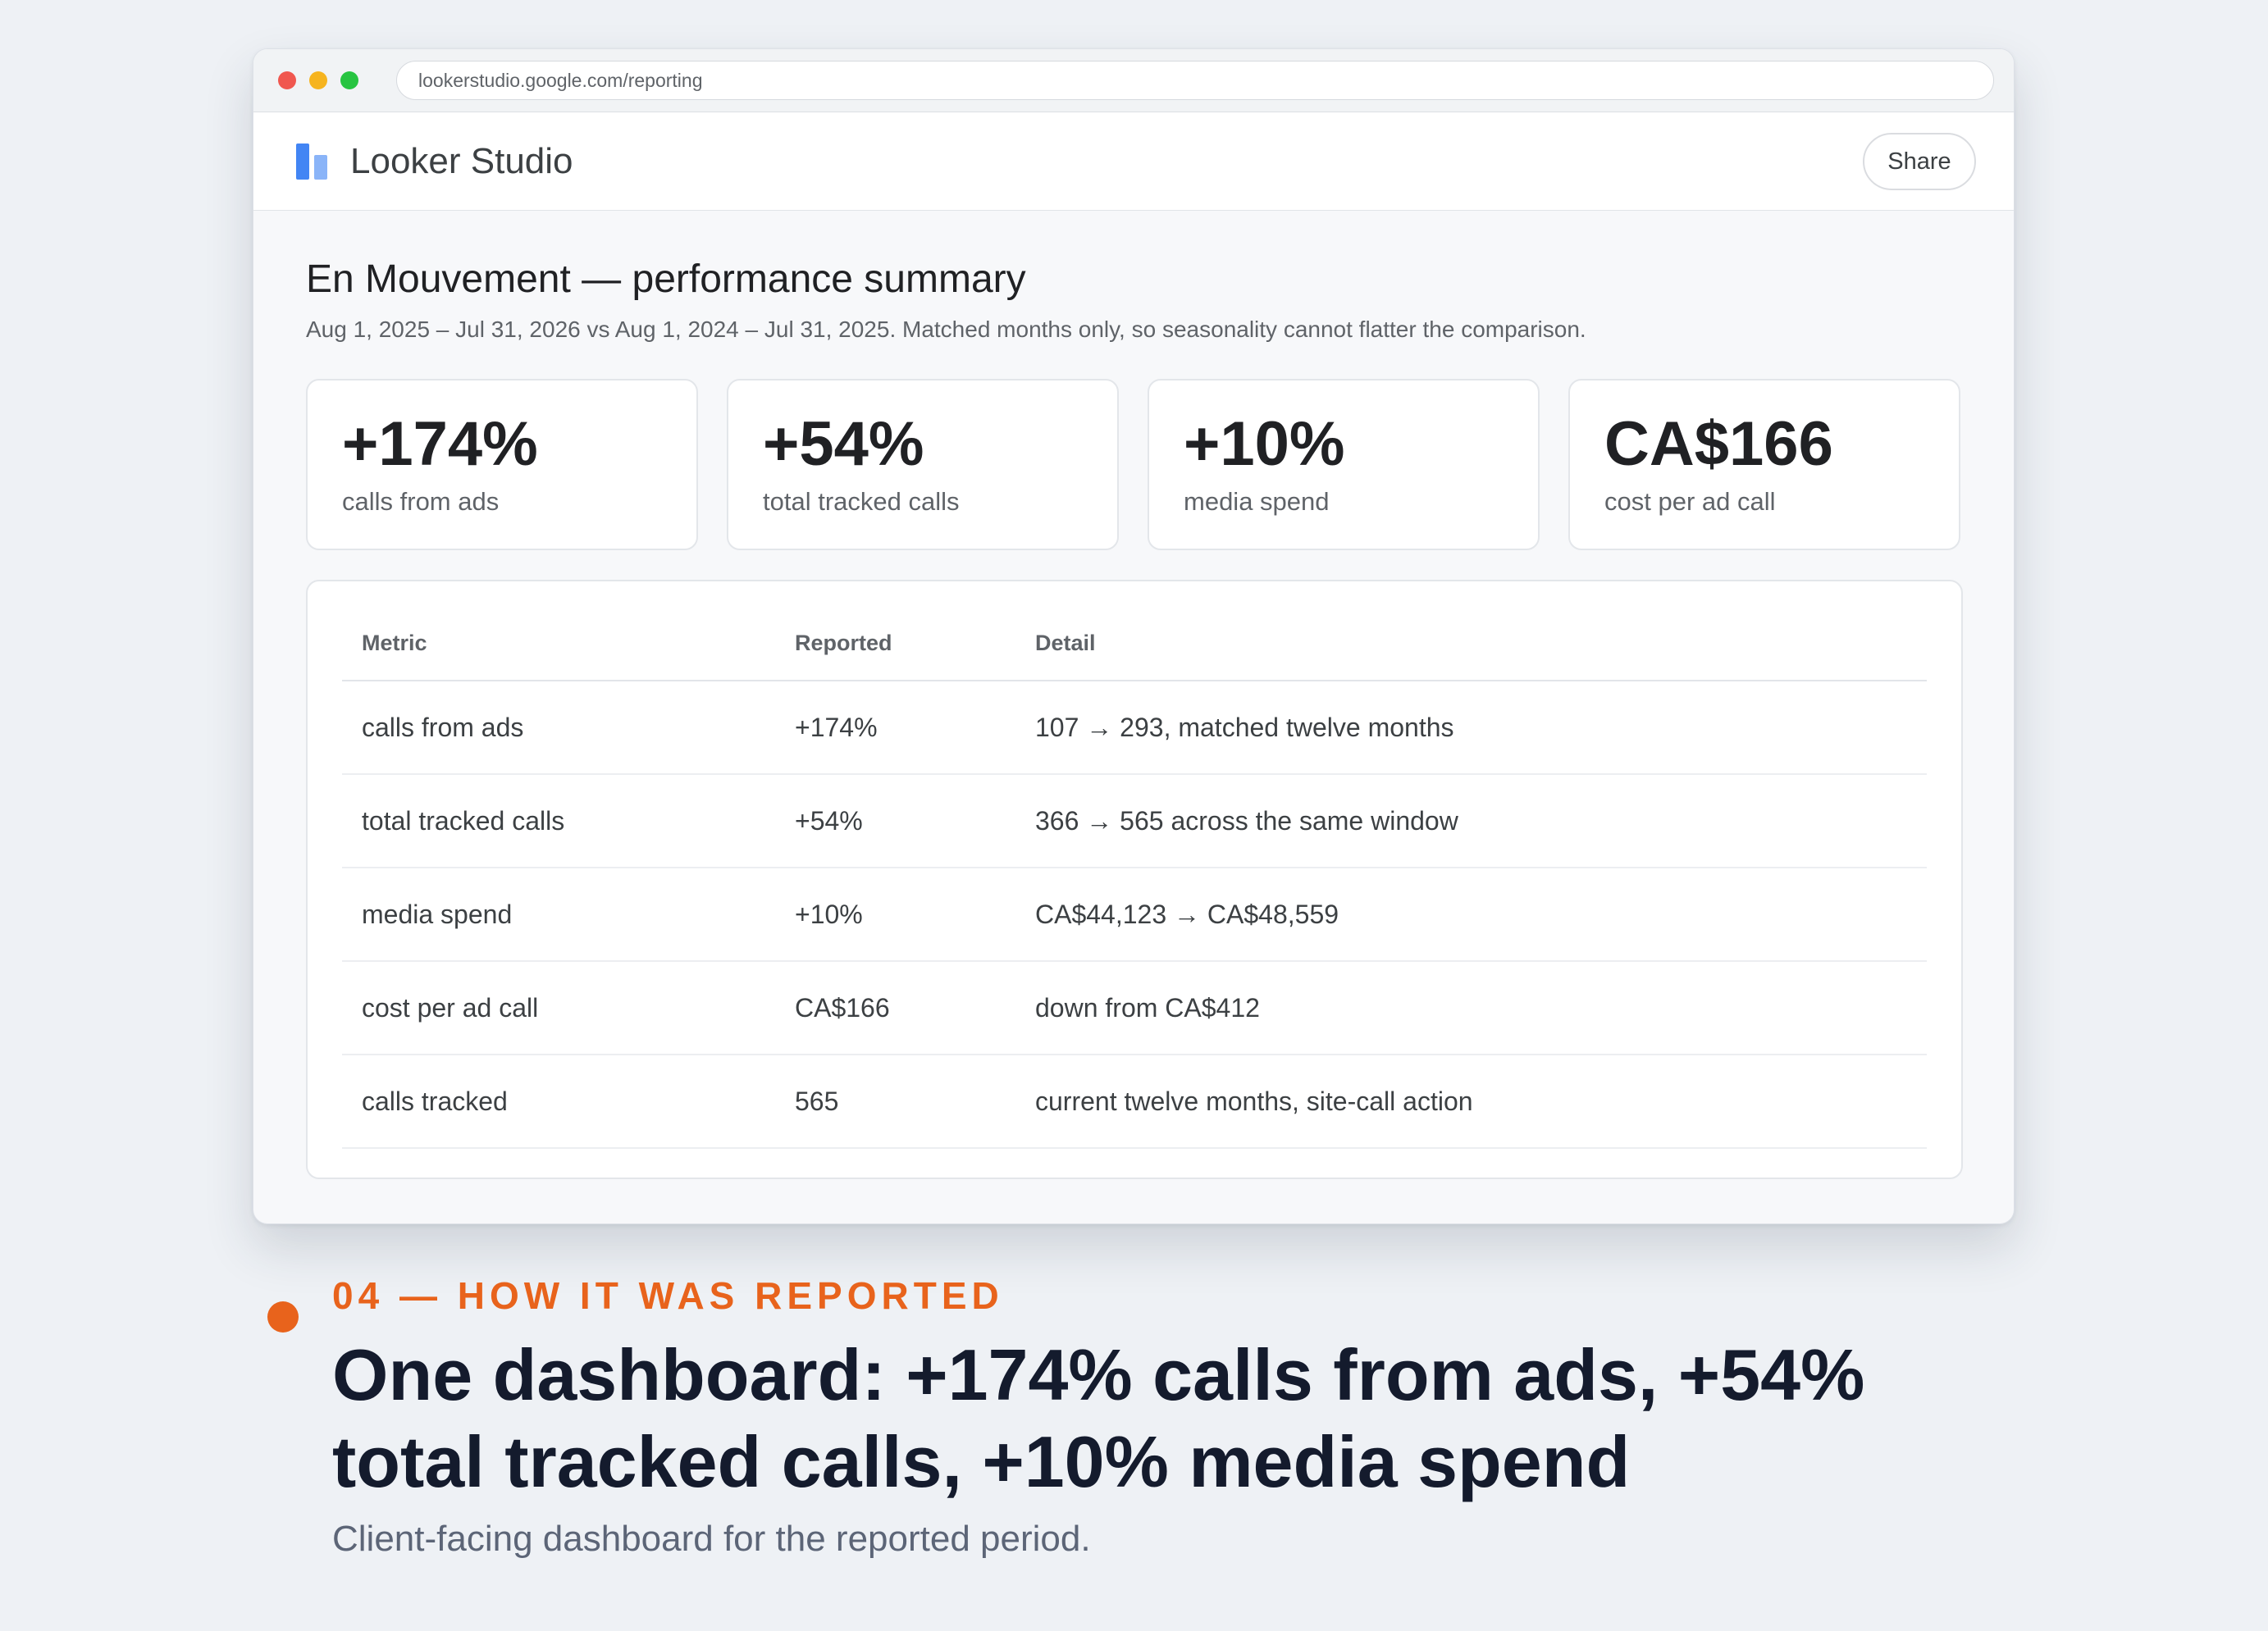 The image size is (2268, 1631). What do you see at coordinates (283, 1317) in the screenshot?
I see `section-bullet-icon` at bounding box center [283, 1317].